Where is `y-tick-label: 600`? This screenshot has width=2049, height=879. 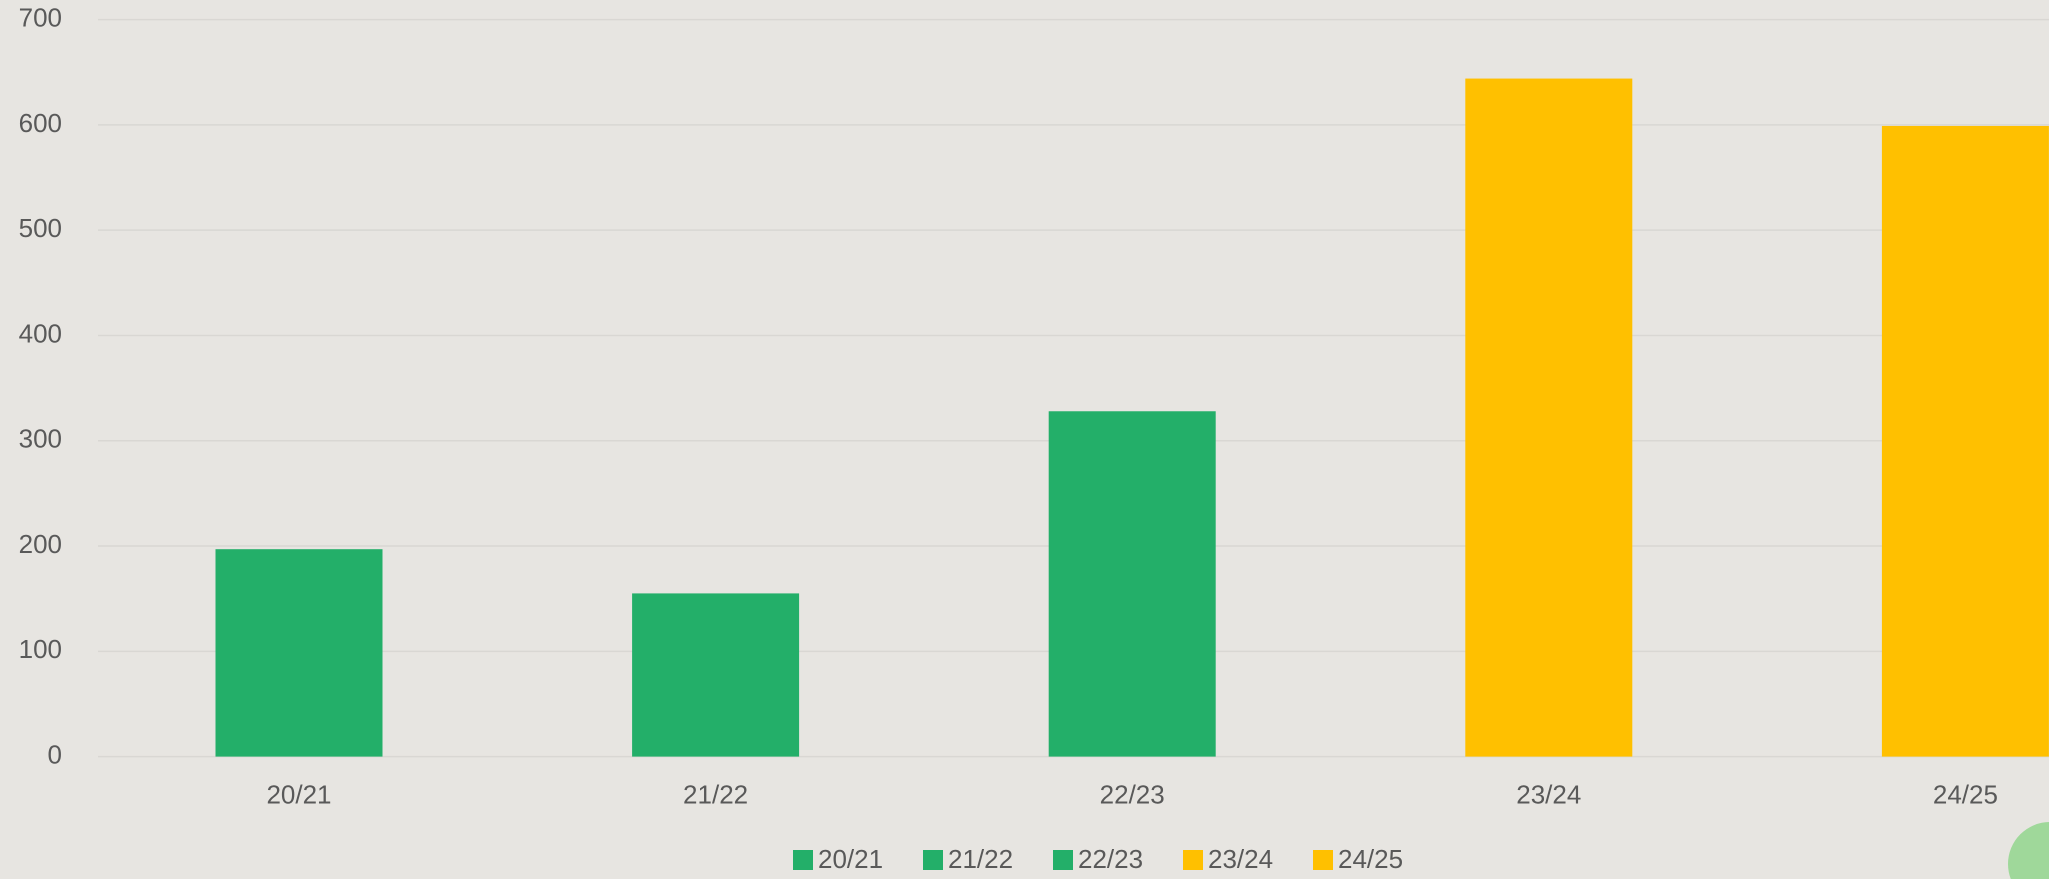
y-tick-label: 600 is located at coordinates (40, 123).